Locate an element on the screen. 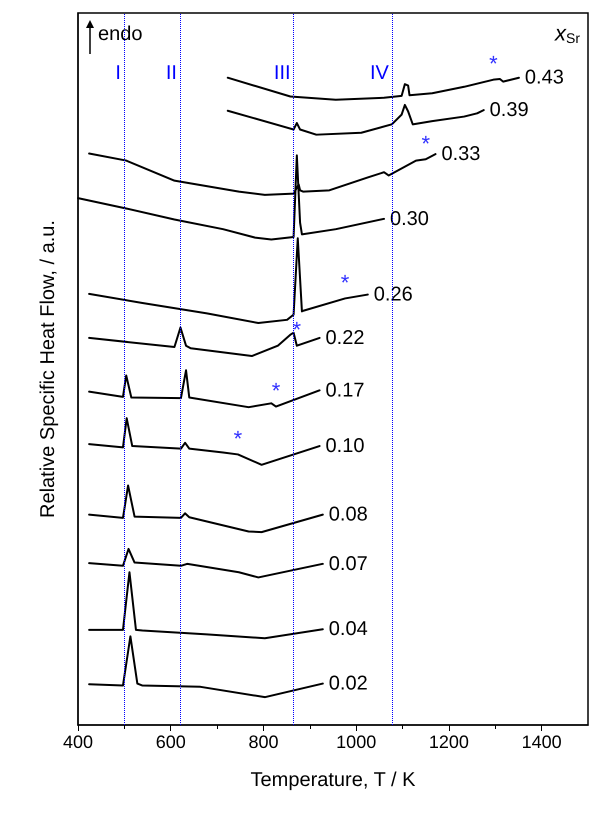 The height and width of the screenshot is (828, 598). series-label: 0.22 is located at coordinates (345, 337).